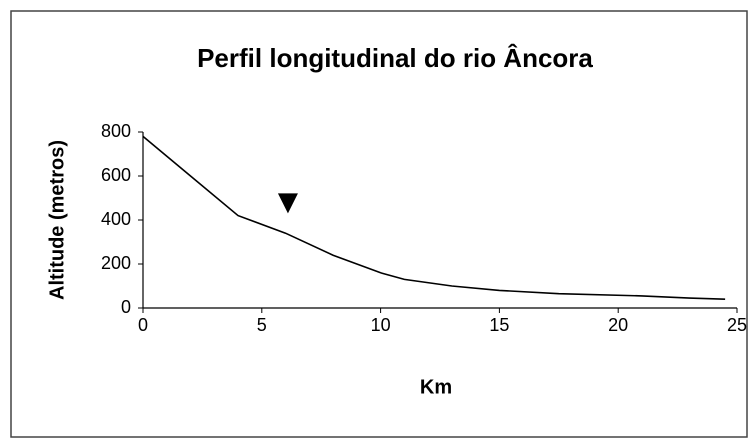 The image size is (750, 439). I want to click on x-tick-label: 10, so click(381, 325).